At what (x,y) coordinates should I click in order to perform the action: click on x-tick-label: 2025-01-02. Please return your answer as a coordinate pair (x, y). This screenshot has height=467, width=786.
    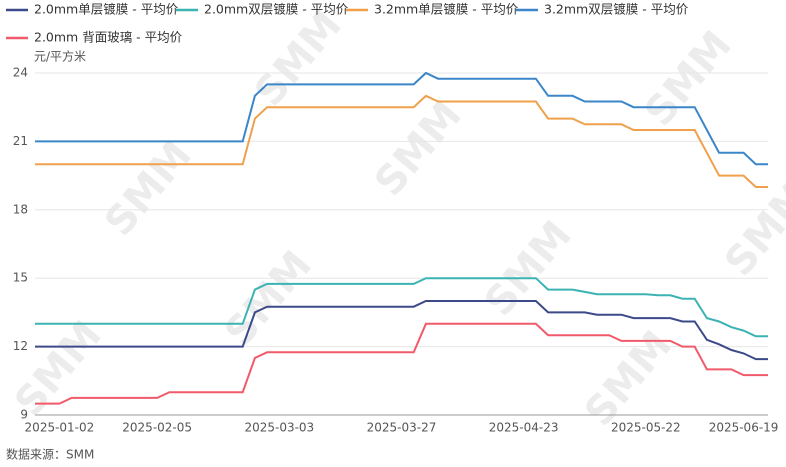
    Looking at the image, I should click on (60, 428).